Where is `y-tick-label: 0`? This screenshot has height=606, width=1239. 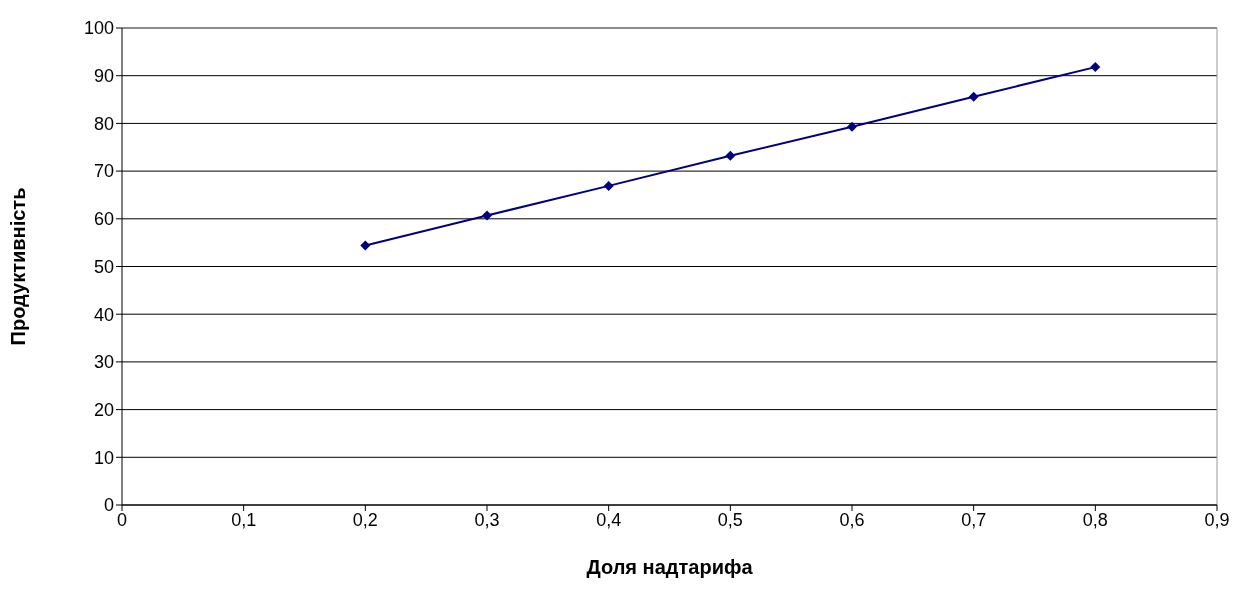 y-tick-label: 0 is located at coordinates (108, 505).